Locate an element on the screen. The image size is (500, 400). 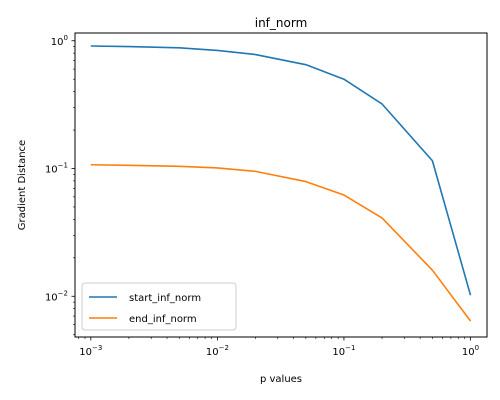
legend: start_inf_norm end_inf_norm is located at coordinates (159, 306).